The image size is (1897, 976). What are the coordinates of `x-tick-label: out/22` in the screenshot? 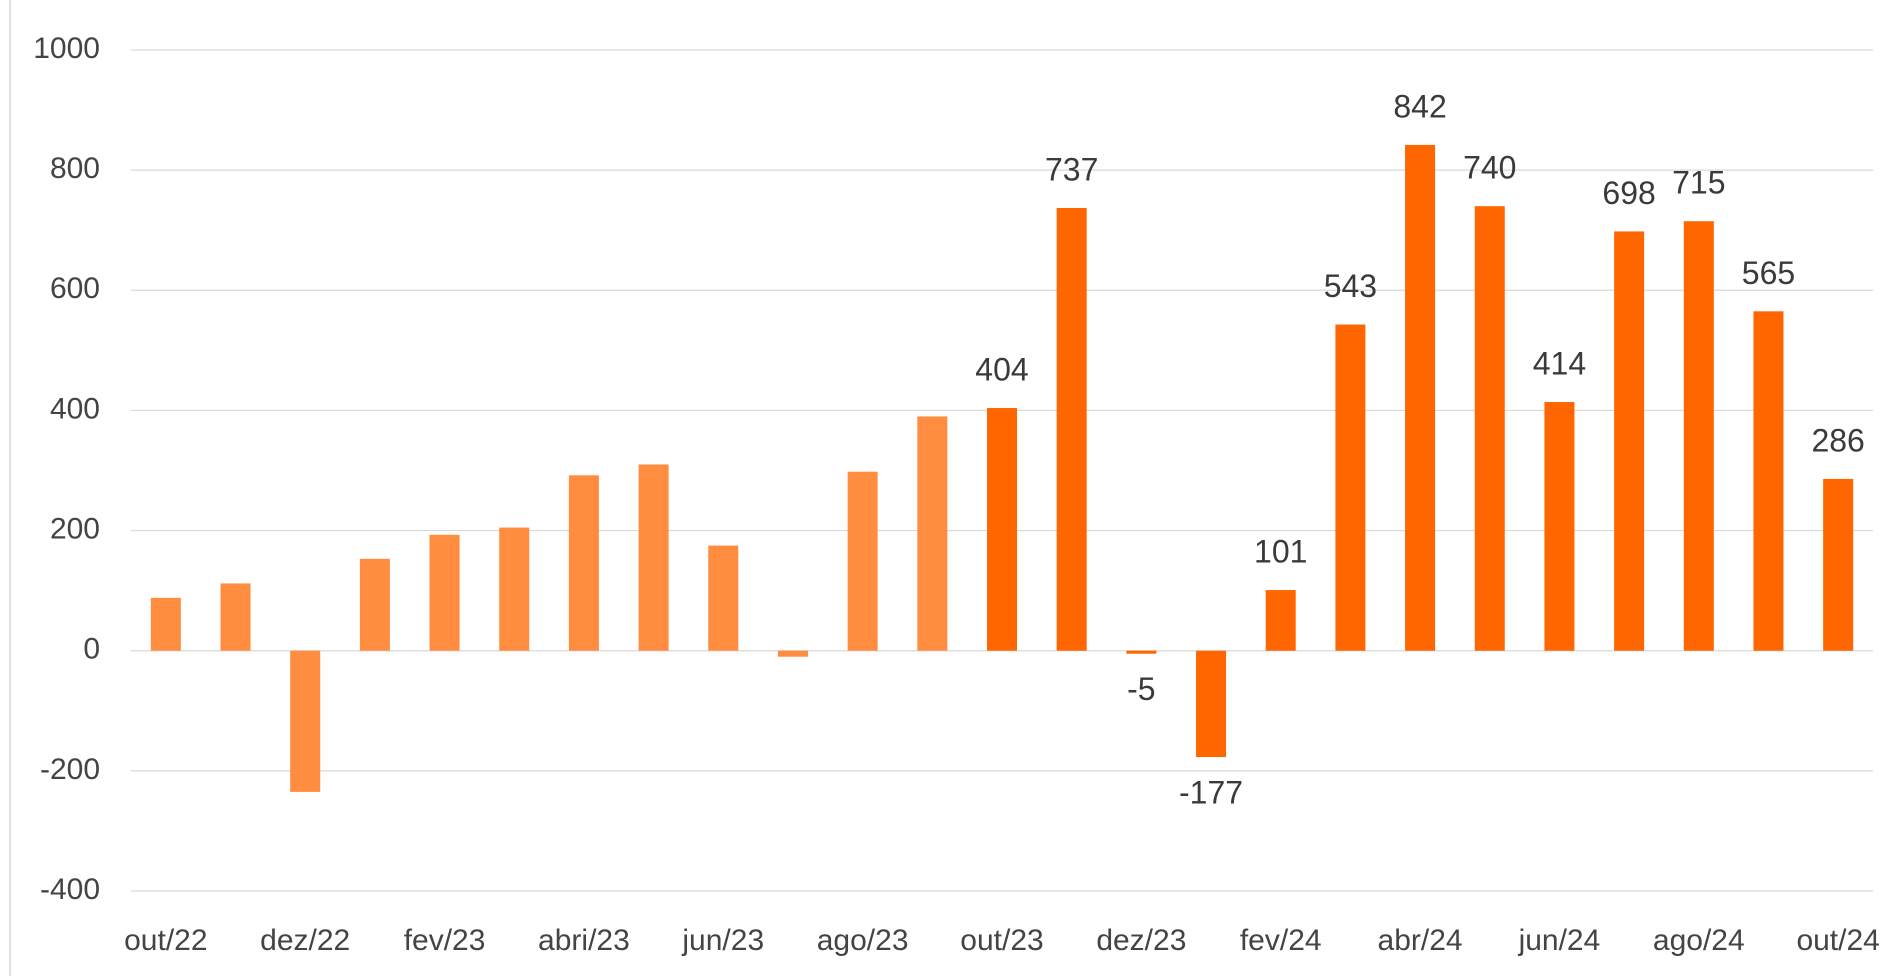 It's located at (165, 940).